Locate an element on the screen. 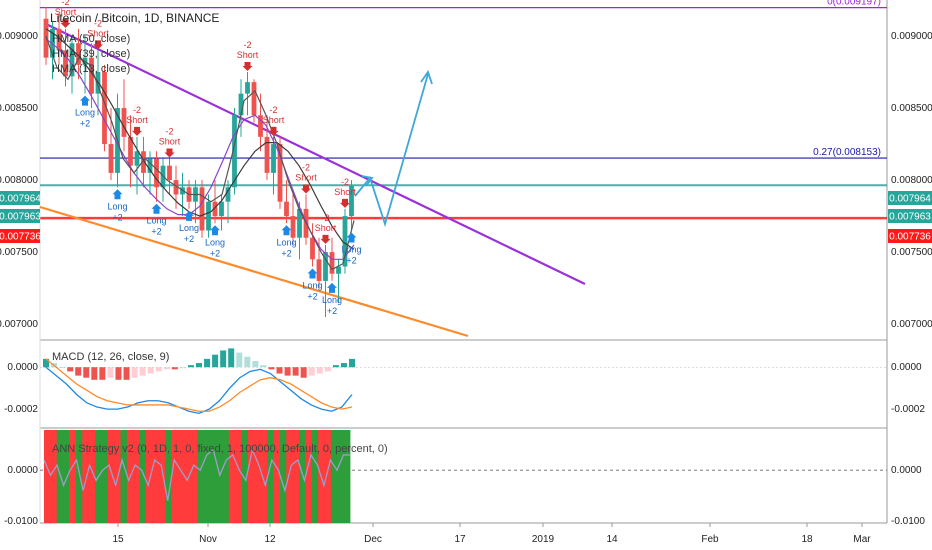 Image resolution: width=932 pixels, height=550 pixels. x-tick-label: Mar is located at coordinates (862, 539).